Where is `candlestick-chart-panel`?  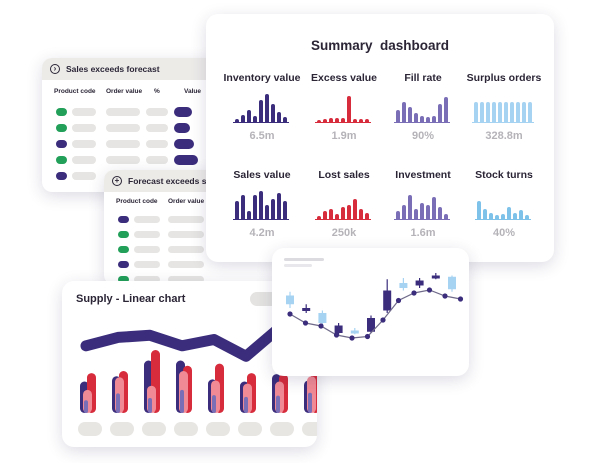
candlestick-chart-panel is located at coordinates (370, 312).